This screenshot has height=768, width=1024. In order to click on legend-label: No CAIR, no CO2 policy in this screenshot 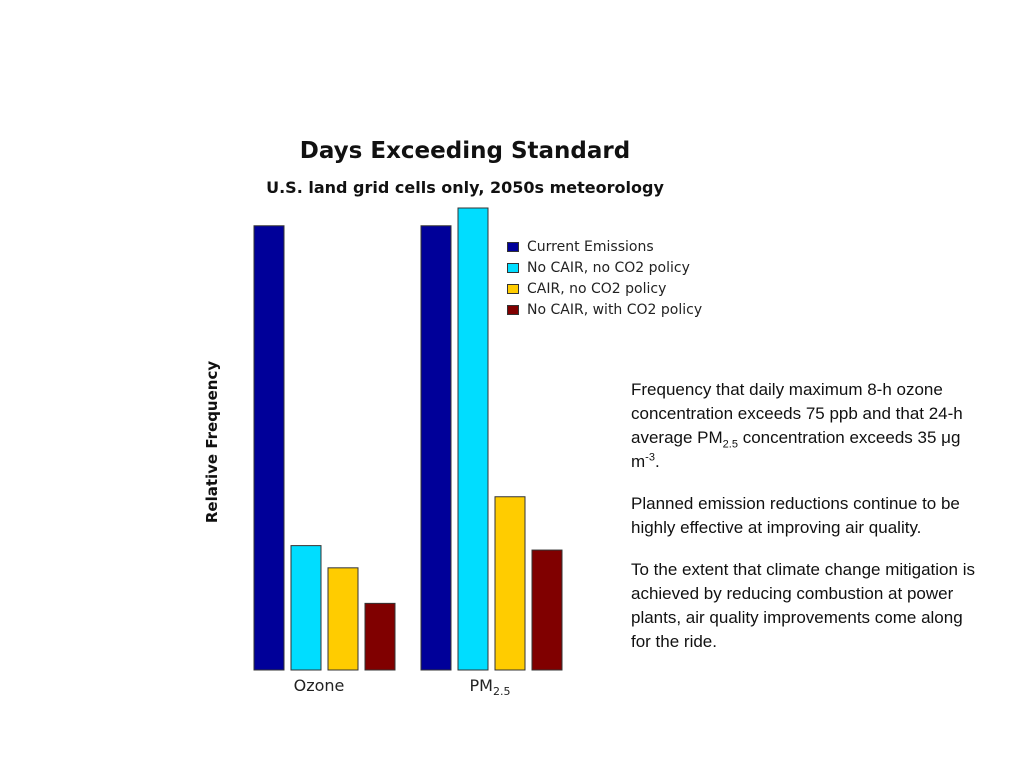, I will do `click(608, 267)`.